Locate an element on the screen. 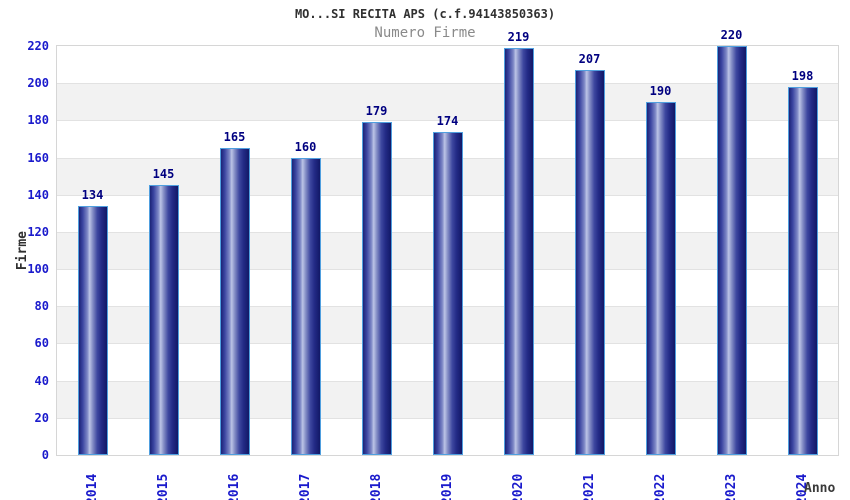 This screenshot has height=500, width=850. y-tick-label: 220 is located at coordinates (38, 46).